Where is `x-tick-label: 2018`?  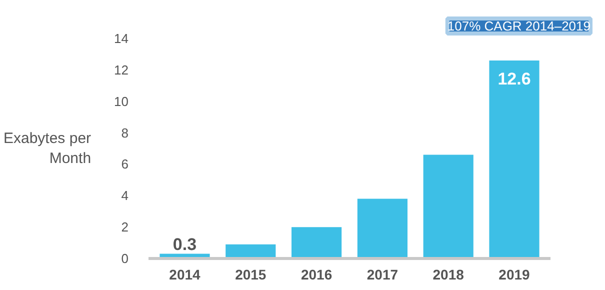
x-tick-label: 2018 is located at coordinates (448, 274).